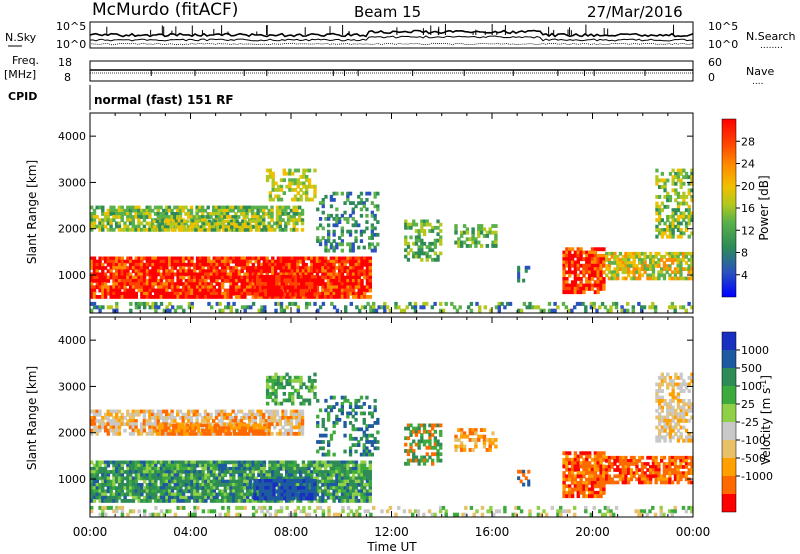  Describe the element at coordinates (744, 253) in the screenshot. I see `colorbar-tick-label: 8` at that location.